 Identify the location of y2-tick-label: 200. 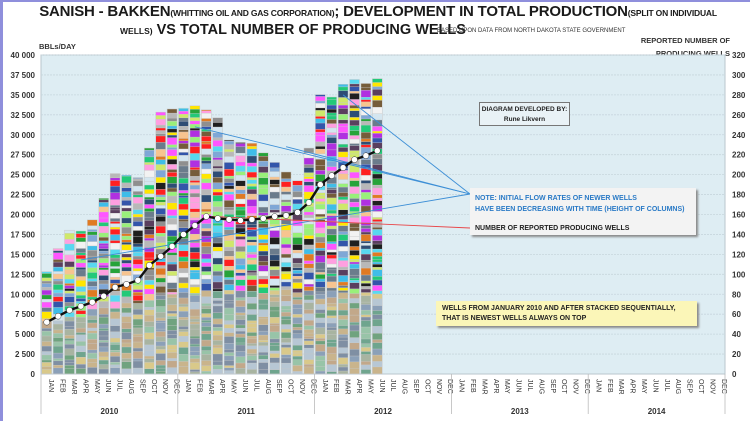
(739, 175).